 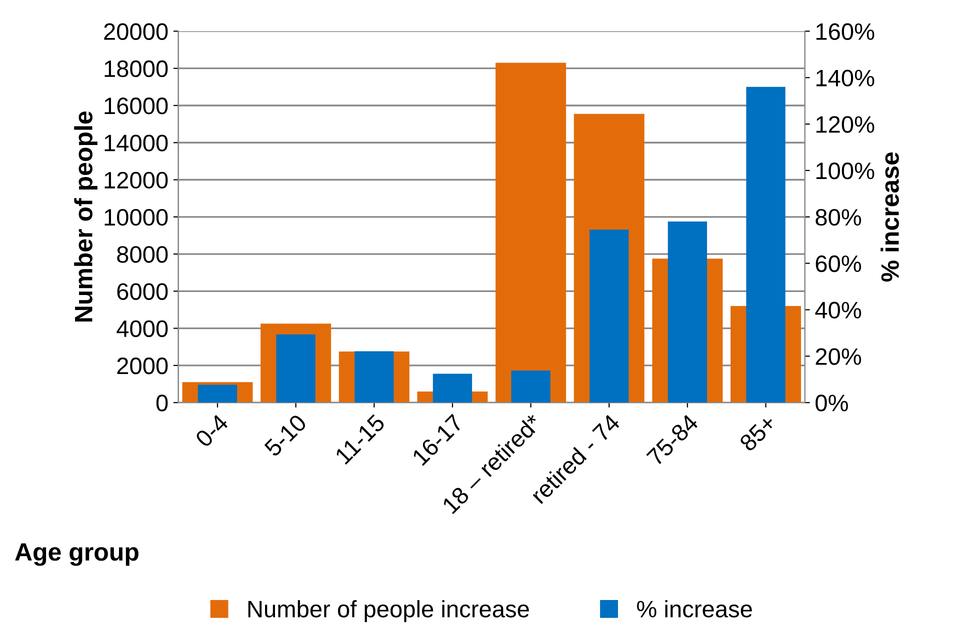 I want to click on x-axis-title: Age group, so click(x=76, y=554).